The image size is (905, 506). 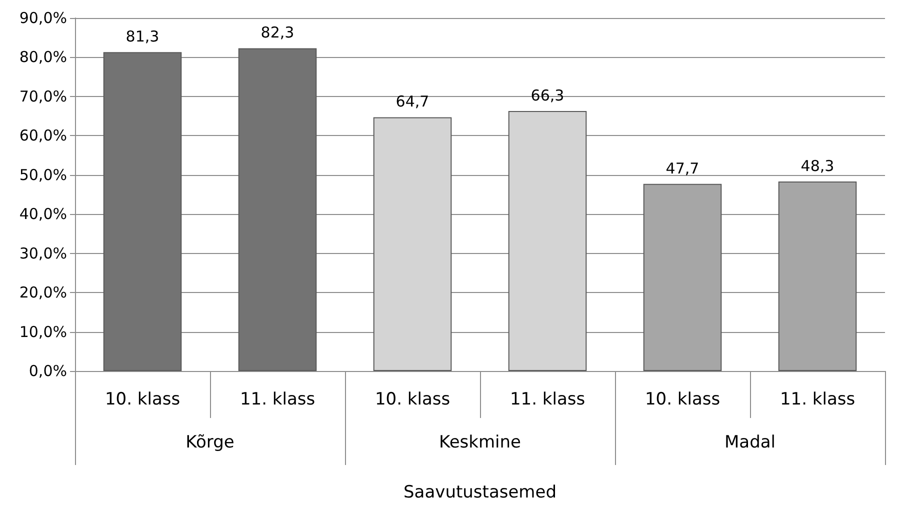 I want to click on y-tick-label: 20,0%, so click(x=43, y=293).